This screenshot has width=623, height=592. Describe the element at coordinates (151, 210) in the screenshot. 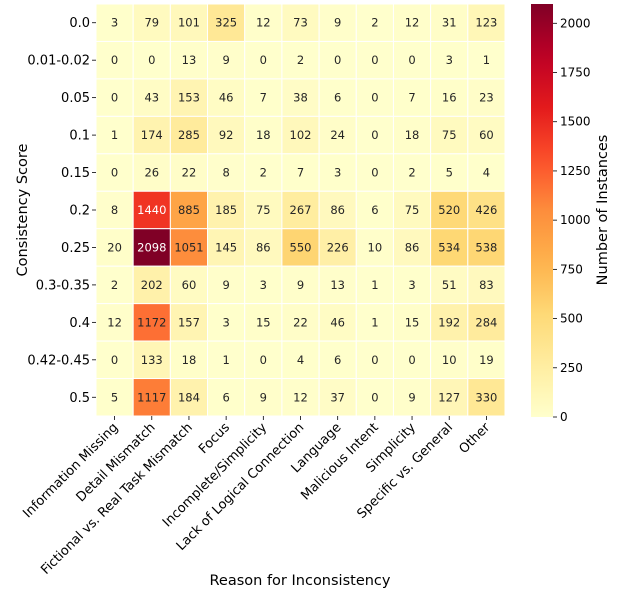

I see `cell-value: 1440` at that location.